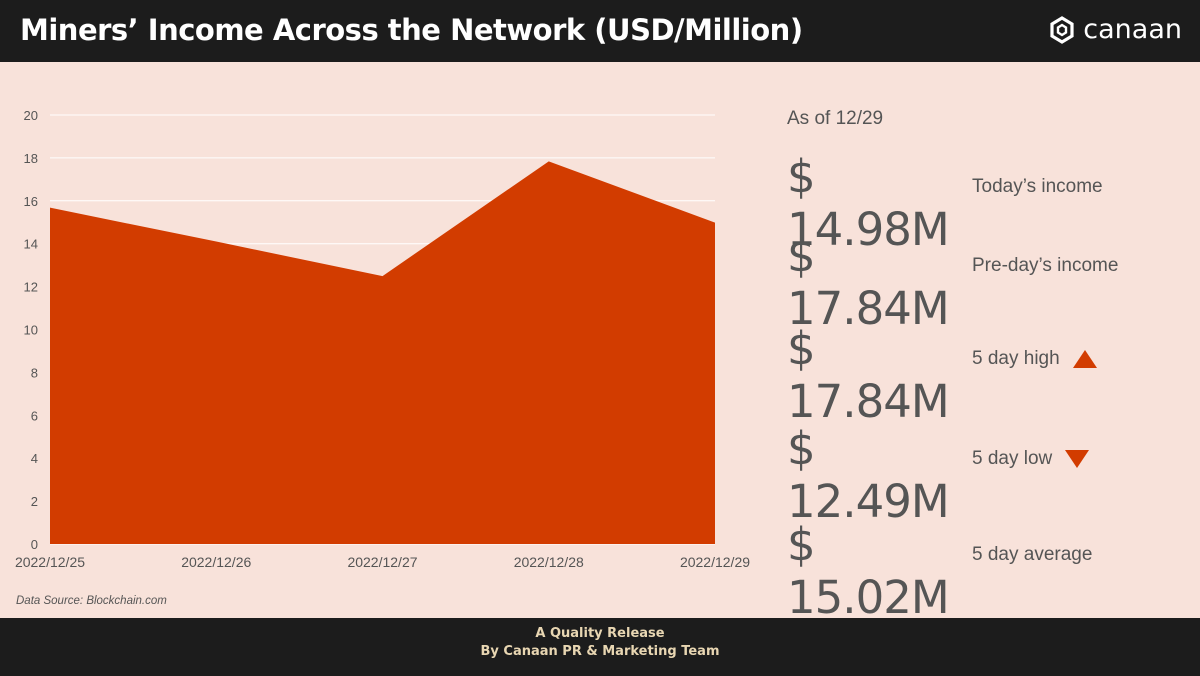  Describe the element at coordinates (1037, 186) in the screenshot. I see `stat-label: Today’s income` at that location.